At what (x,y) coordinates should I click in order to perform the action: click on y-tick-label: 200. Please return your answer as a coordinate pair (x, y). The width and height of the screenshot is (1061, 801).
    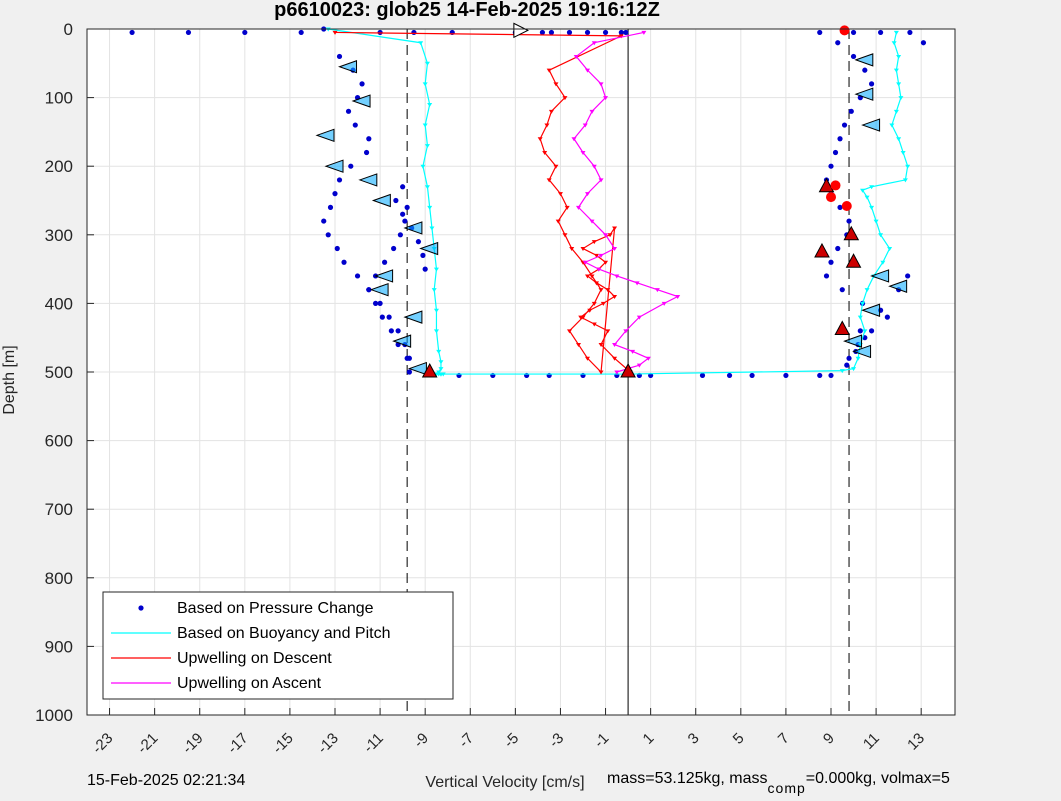
    Looking at the image, I should click on (59, 166).